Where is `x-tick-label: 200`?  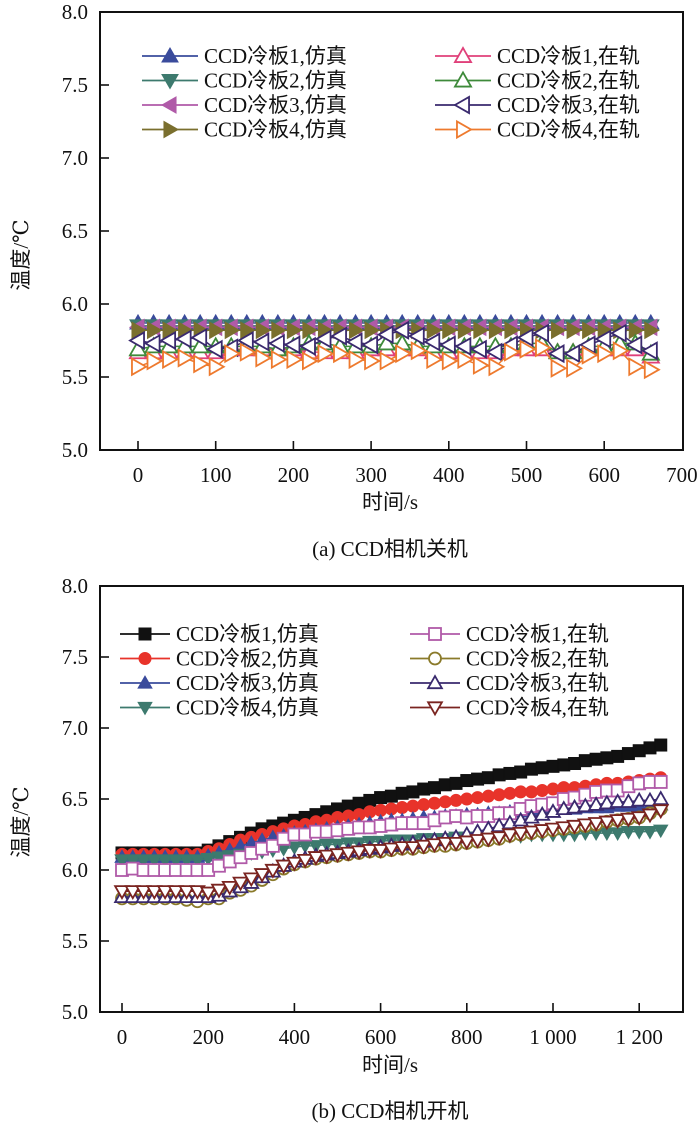
x-tick-label: 200 is located at coordinates (208, 1037).